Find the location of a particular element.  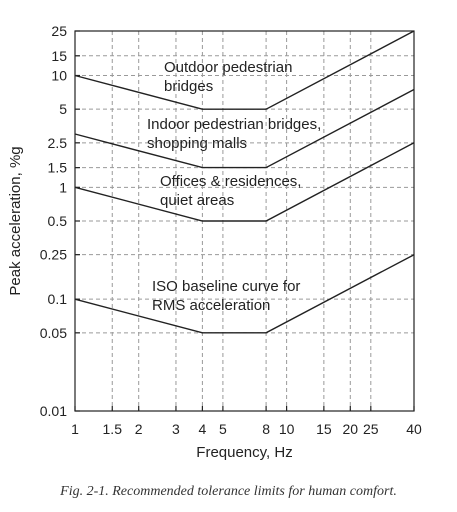

x-tick-label: 20 is located at coordinates (351, 429).